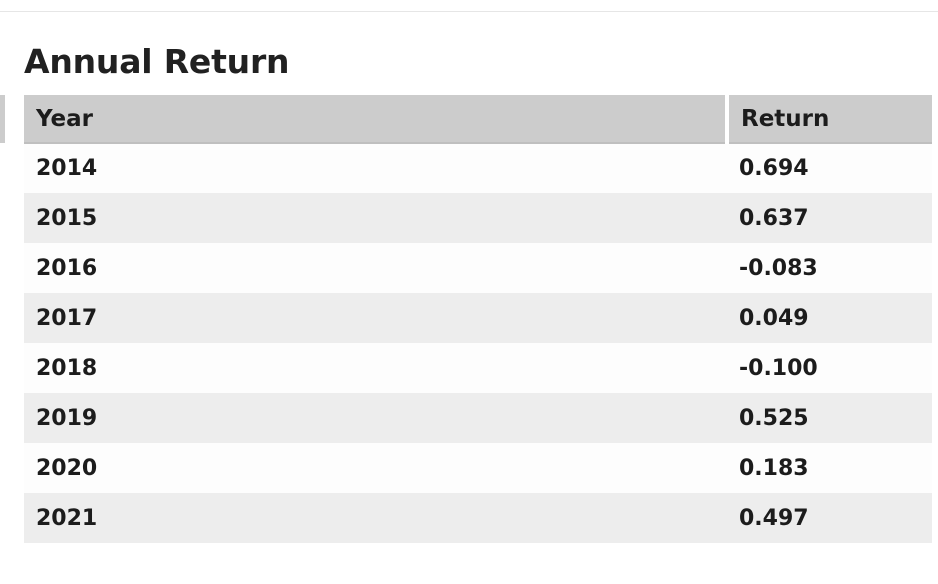 This screenshot has width=938, height=584. I want to click on table-header: Year Return, so click(478, 119).